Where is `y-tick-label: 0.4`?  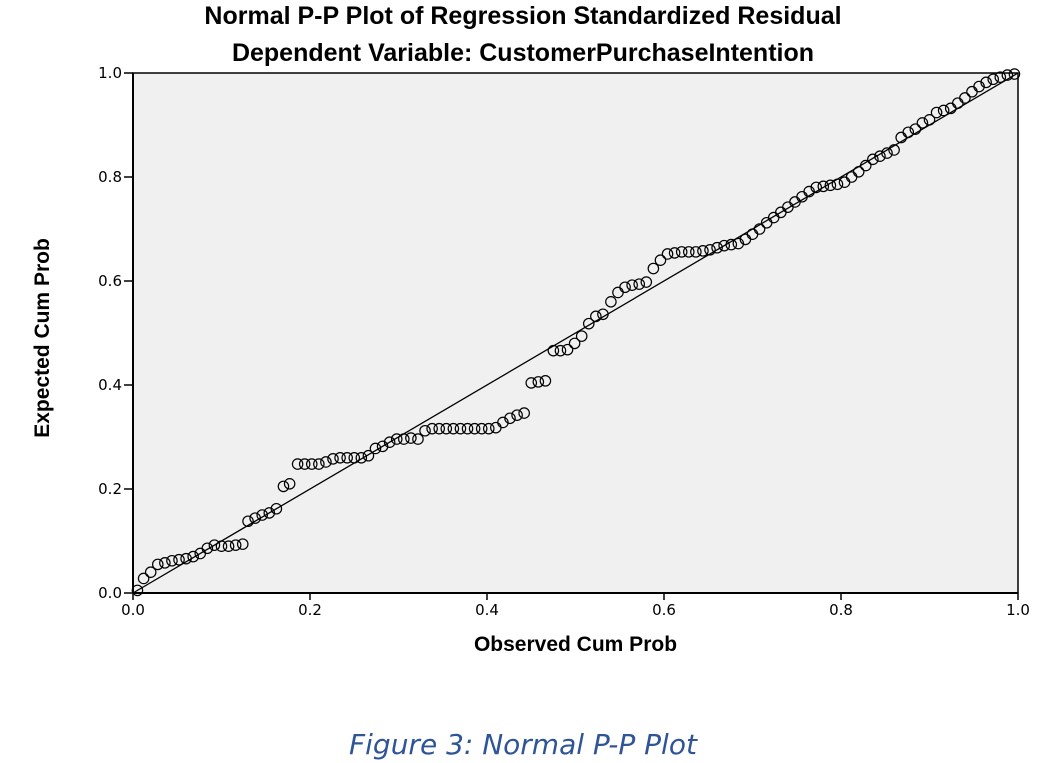
y-tick-label: 0.4 is located at coordinates (110, 385).